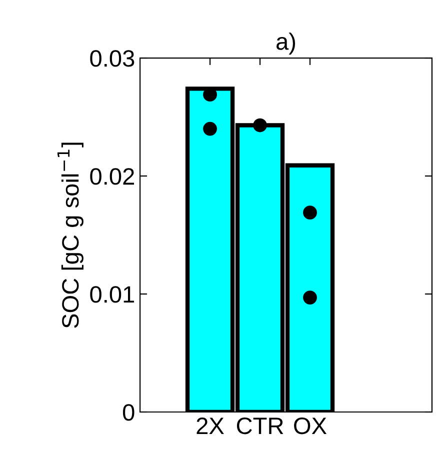 This screenshot has width=439, height=455. What do you see at coordinates (112, 176) in the screenshot?
I see `y-tick-label: 0.02` at bounding box center [112, 176].